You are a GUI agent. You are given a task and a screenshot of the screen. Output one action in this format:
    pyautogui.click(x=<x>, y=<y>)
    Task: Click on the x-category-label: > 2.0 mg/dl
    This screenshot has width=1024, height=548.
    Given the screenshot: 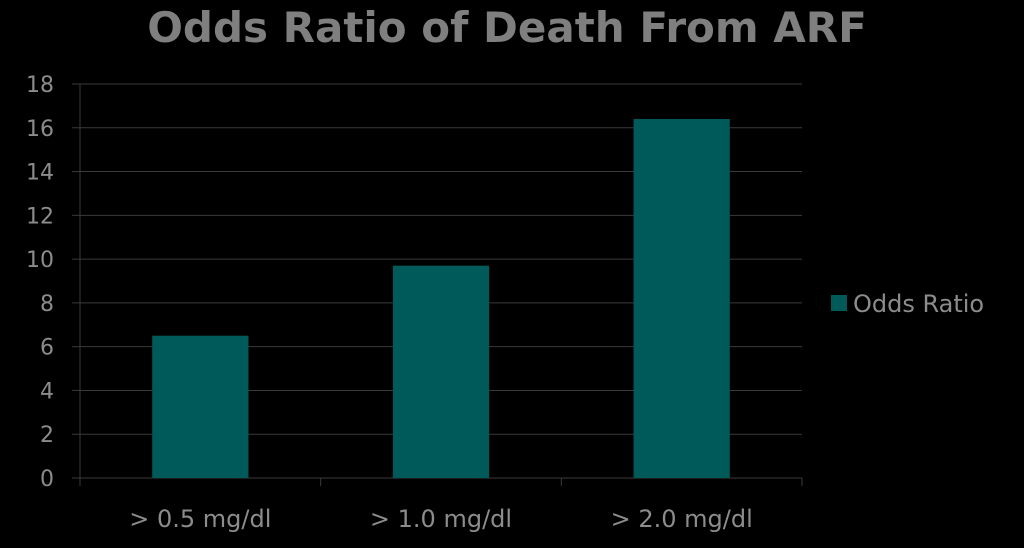 What is the action you would take?
    pyautogui.click(x=682, y=519)
    